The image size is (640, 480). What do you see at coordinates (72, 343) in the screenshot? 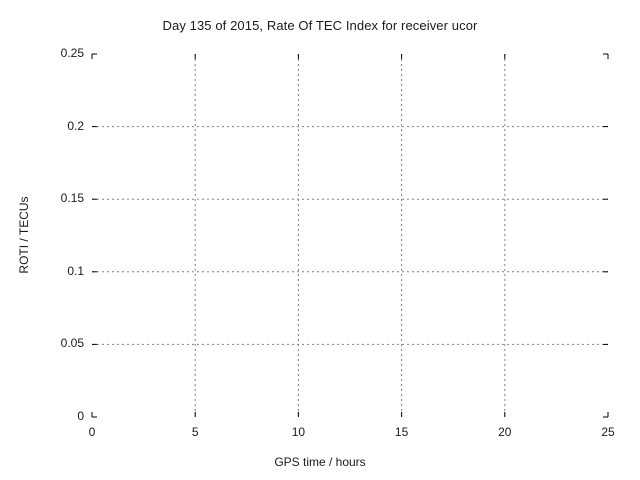
I see `y-tick-label: 0.05` at bounding box center [72, 343].